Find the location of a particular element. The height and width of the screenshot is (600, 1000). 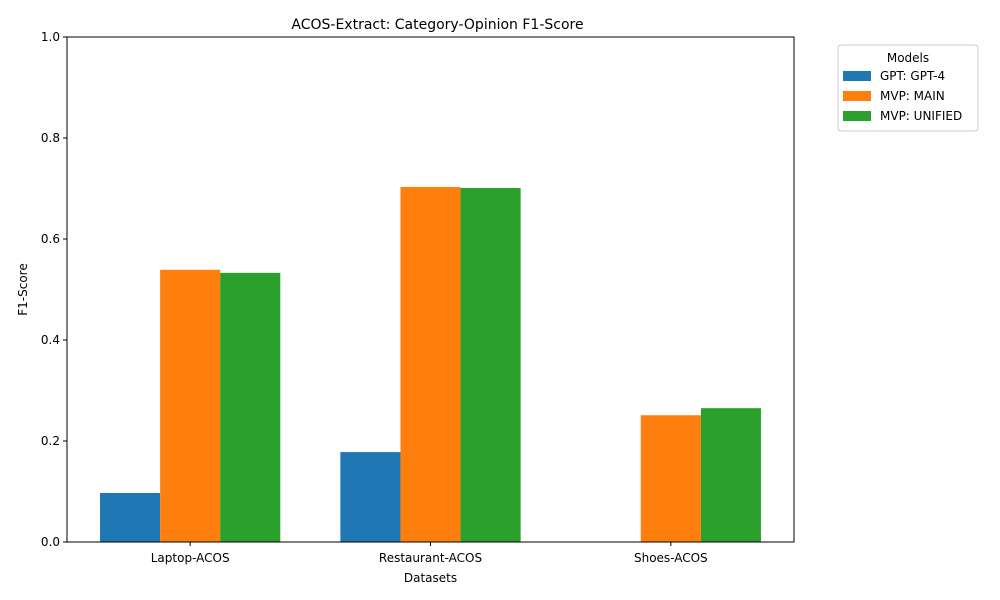

y-tick-label: 0.4 is located at coordinates (50, 340).